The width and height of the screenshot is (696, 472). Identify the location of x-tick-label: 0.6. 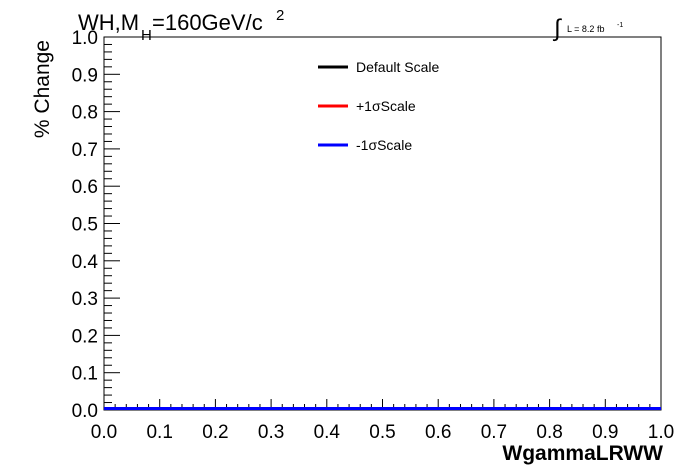
(438, 432).